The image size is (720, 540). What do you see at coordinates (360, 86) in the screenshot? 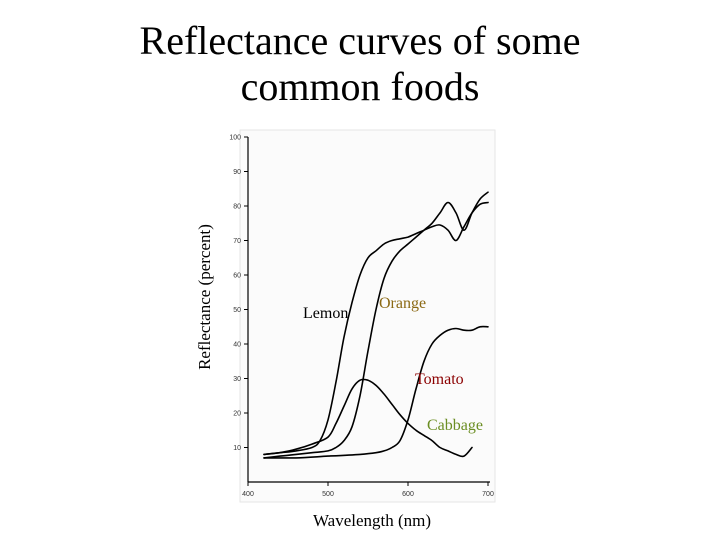
I see `slide-title-line-2: common foods` at bounding box center [360, 86].